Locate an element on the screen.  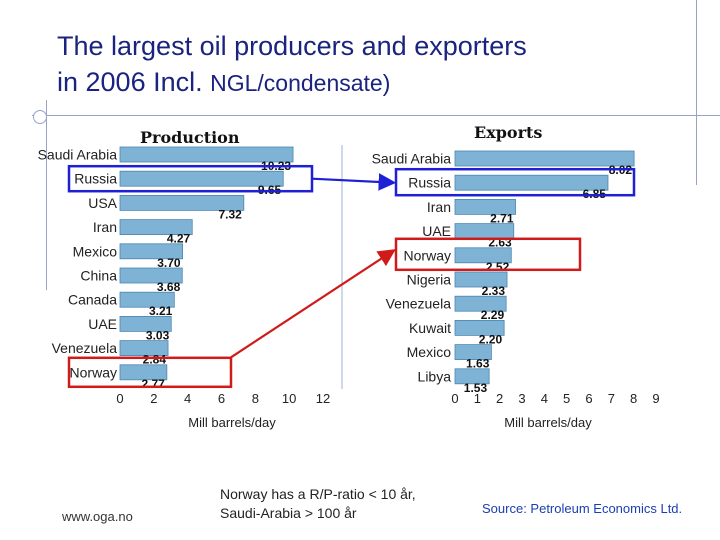
exports-category-label: Nigeria is located at coordinates (429, 280).